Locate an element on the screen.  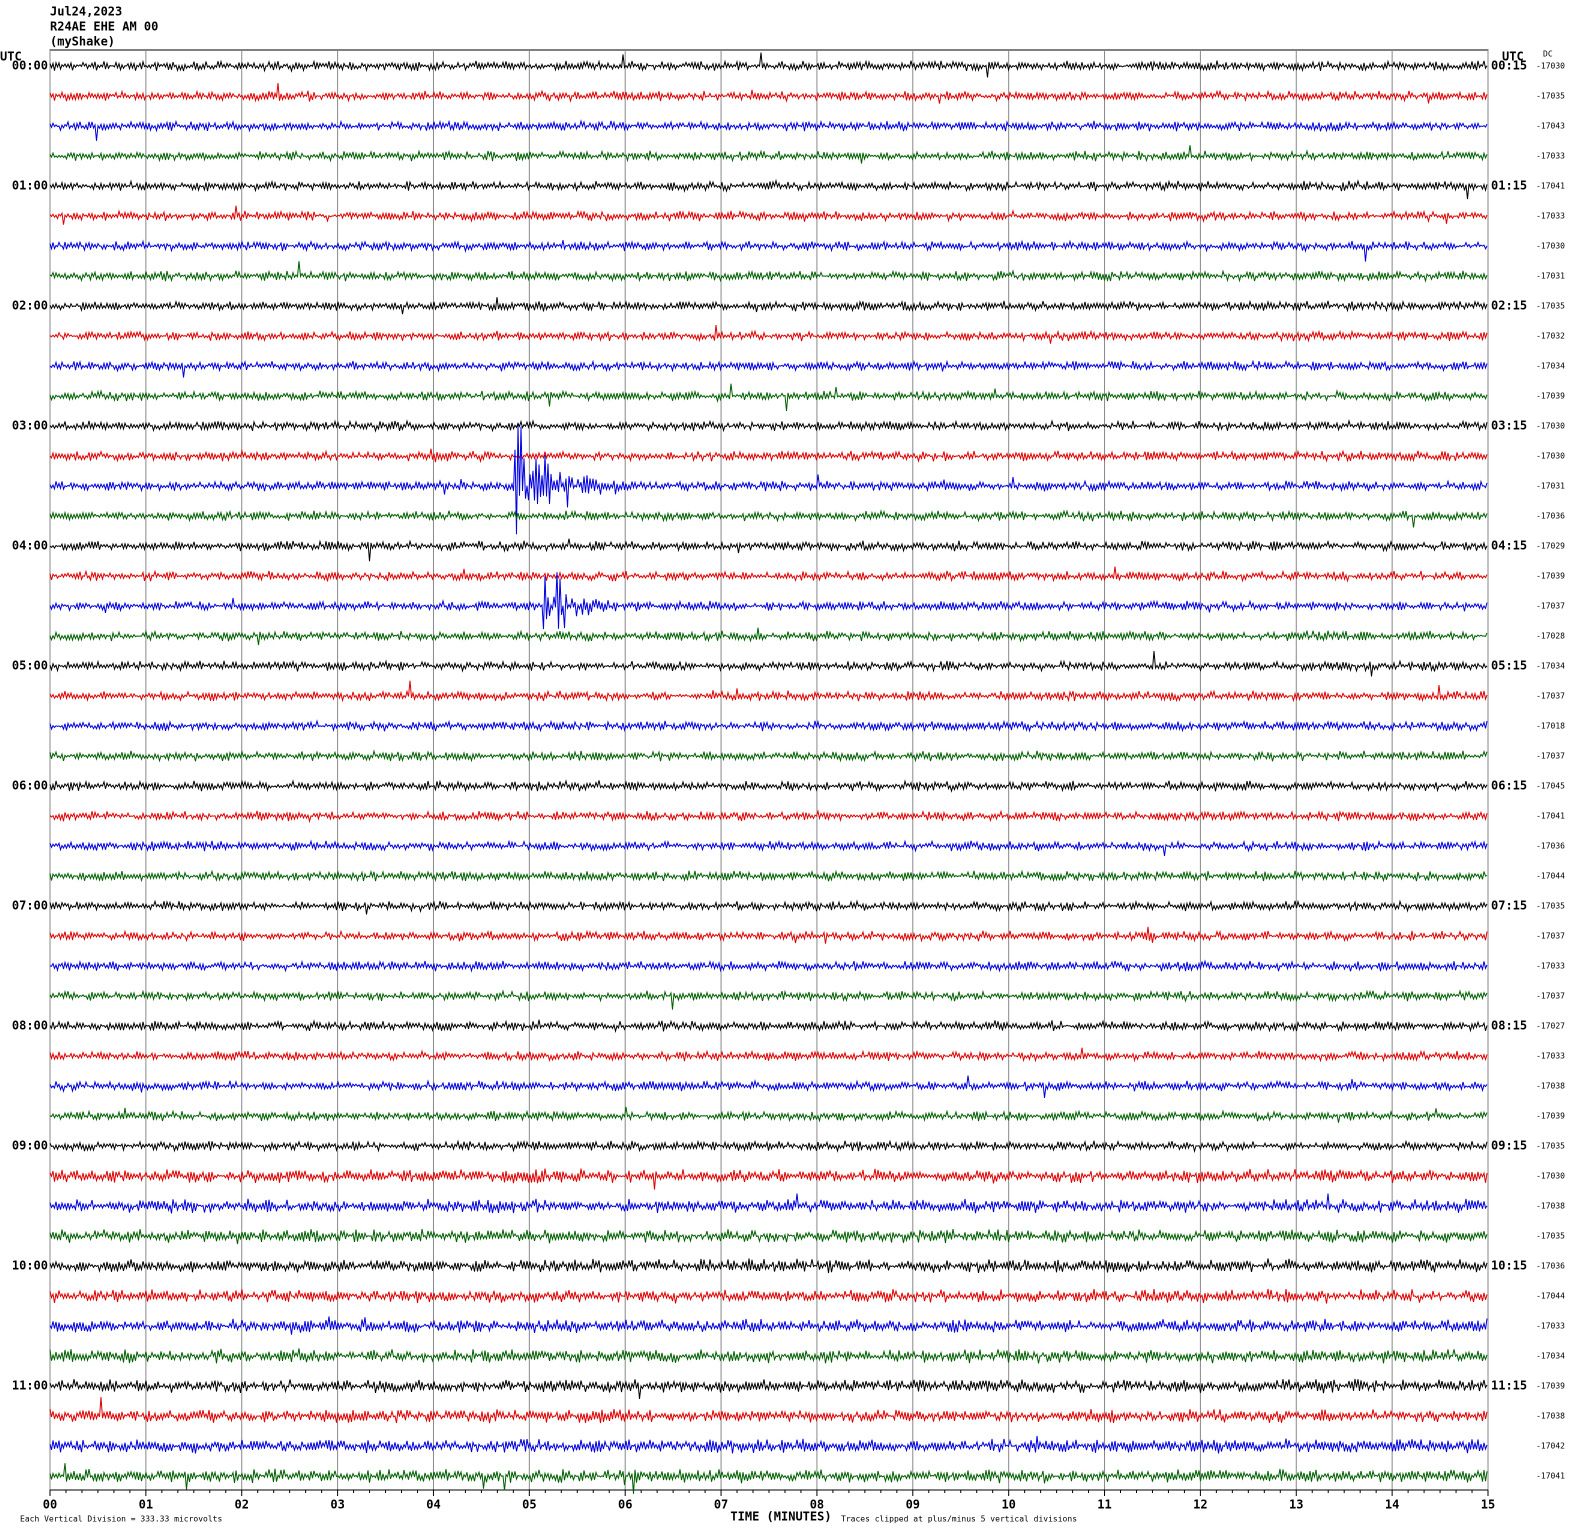
dc-title: DC is located at coordinates (1548, 54).